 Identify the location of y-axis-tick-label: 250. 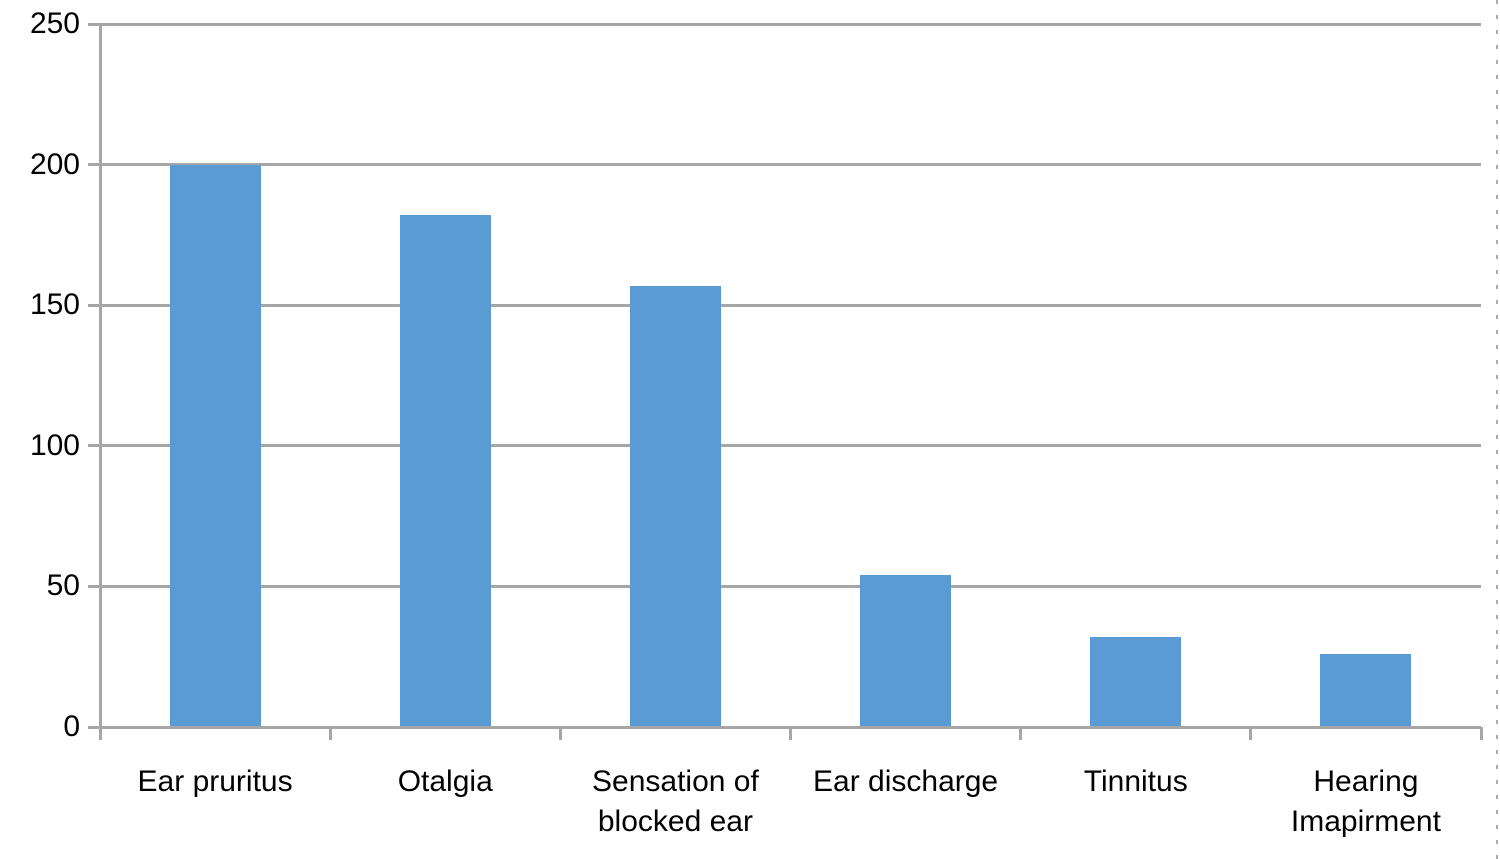
(54, 23).